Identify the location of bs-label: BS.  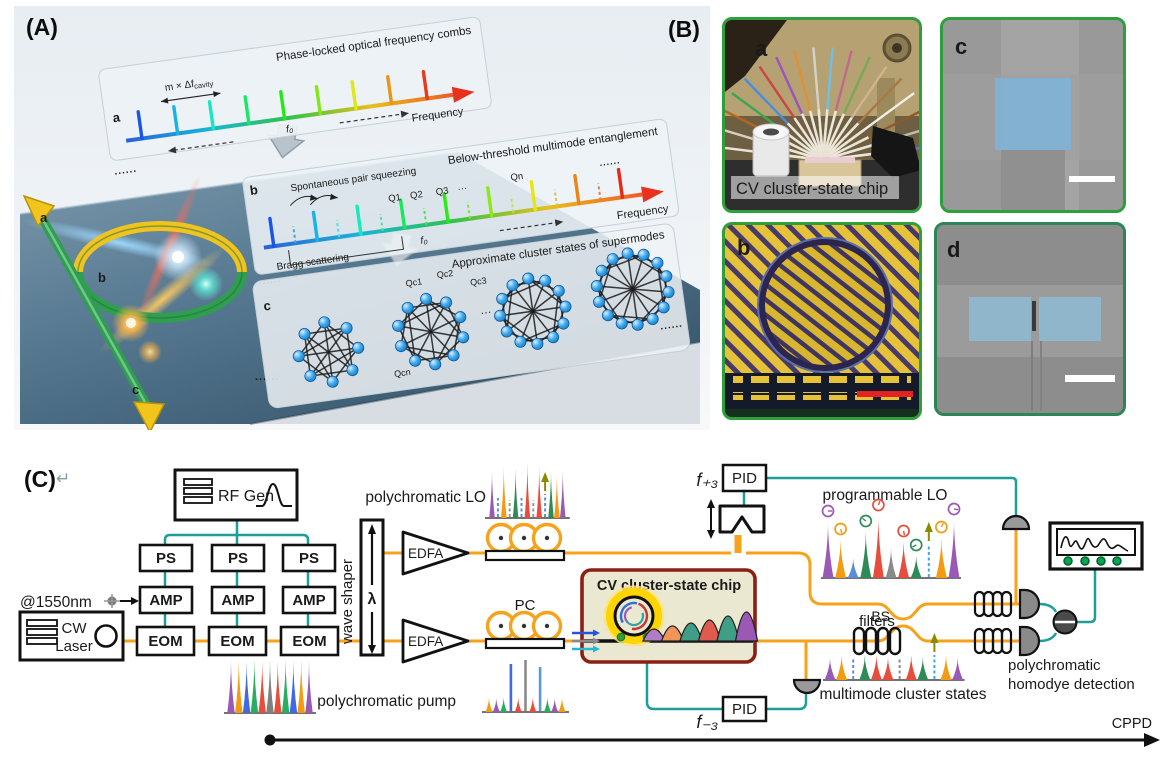
(880, 616).